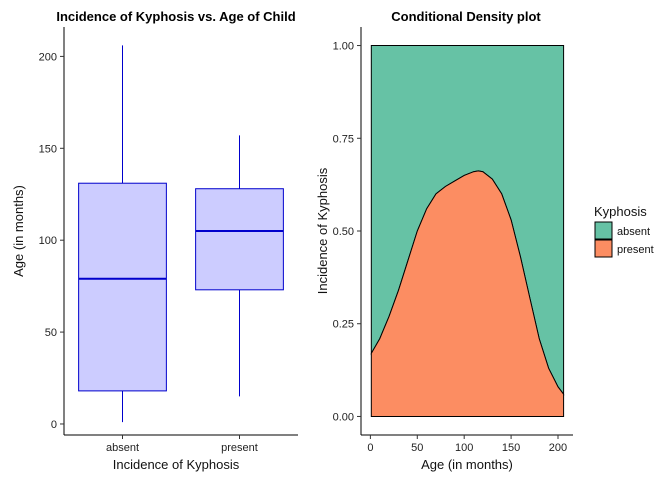 The width and height of the screenshot is (672, 480). What do you see at coordinates (466, 16) in the screenshot?
I see `density-title: Conditional Density plot` at bounding box center [466, 16].